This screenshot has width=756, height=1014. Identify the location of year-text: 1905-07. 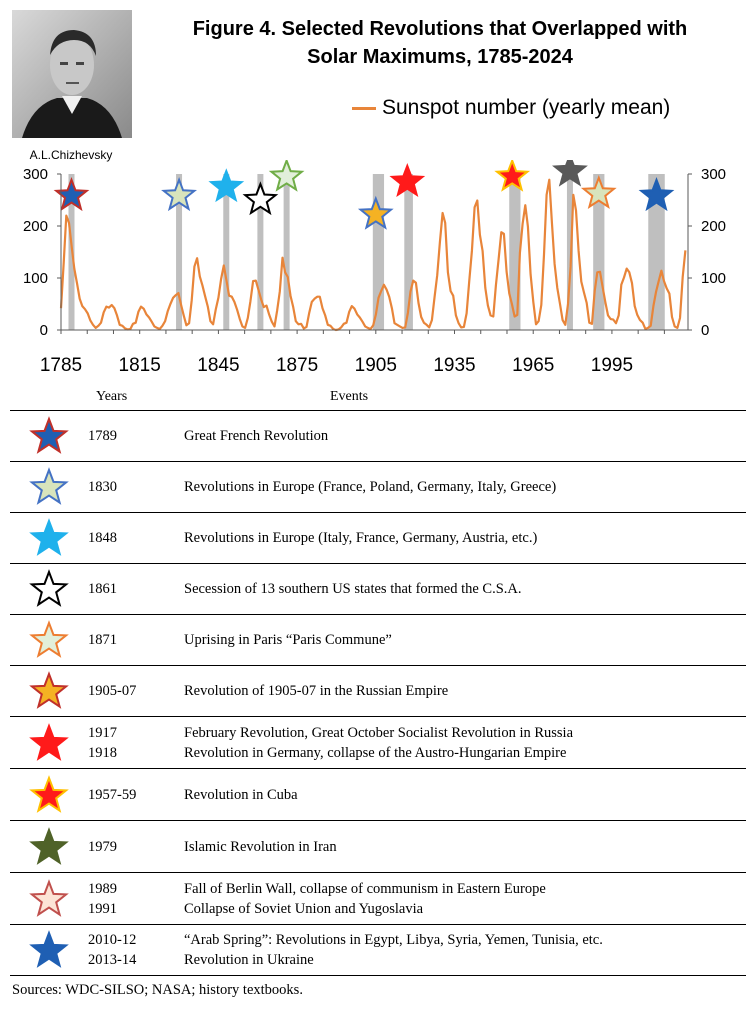
(112, 691).